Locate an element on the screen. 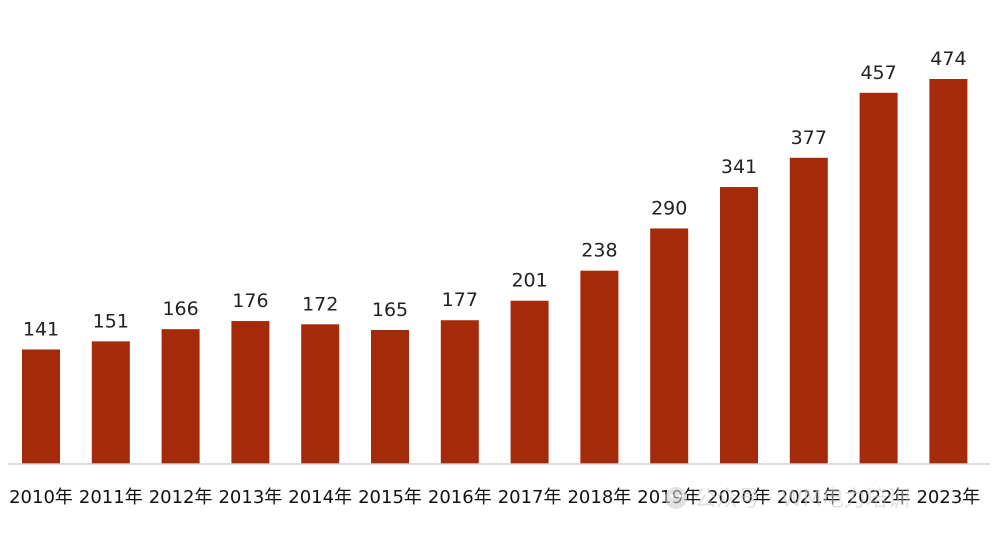 This screenshot has height=542, width=1000. x-tick-label: 2012年 is located at coordinates (181, 497).